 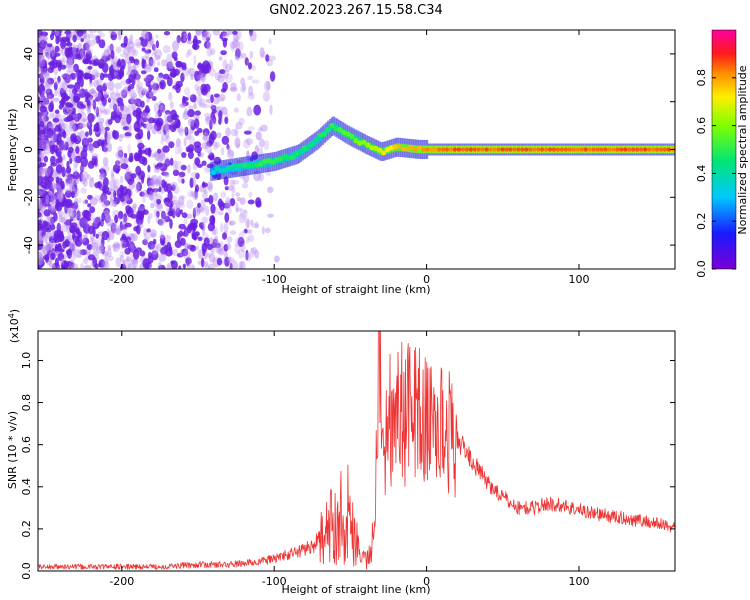 What do you see at coordinates (26, 403) in the screenshot?
I see `snr-ytick-label: 0.8` at bounding box center [26, 403].